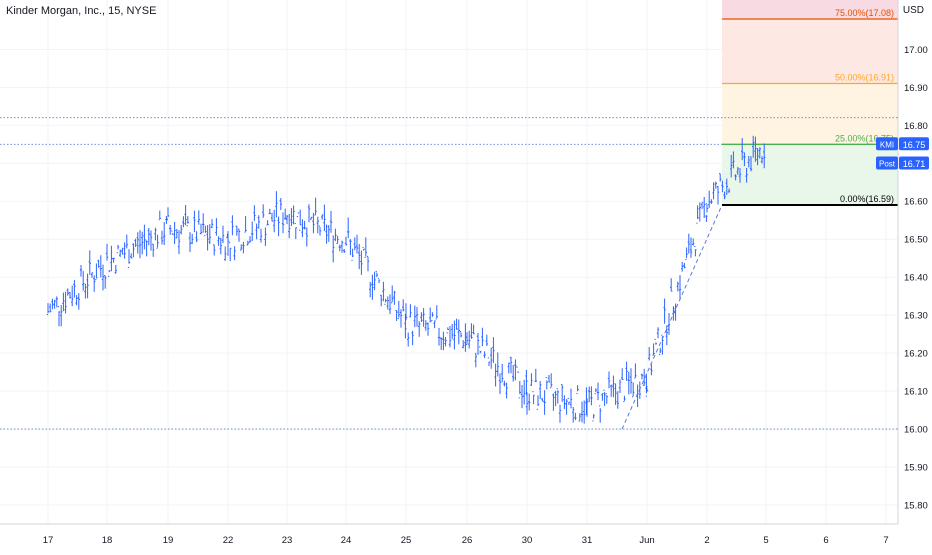  Describe the element at coordinates (107, 540) in the screenshot. I see `x-tick-label: 18` at that location.